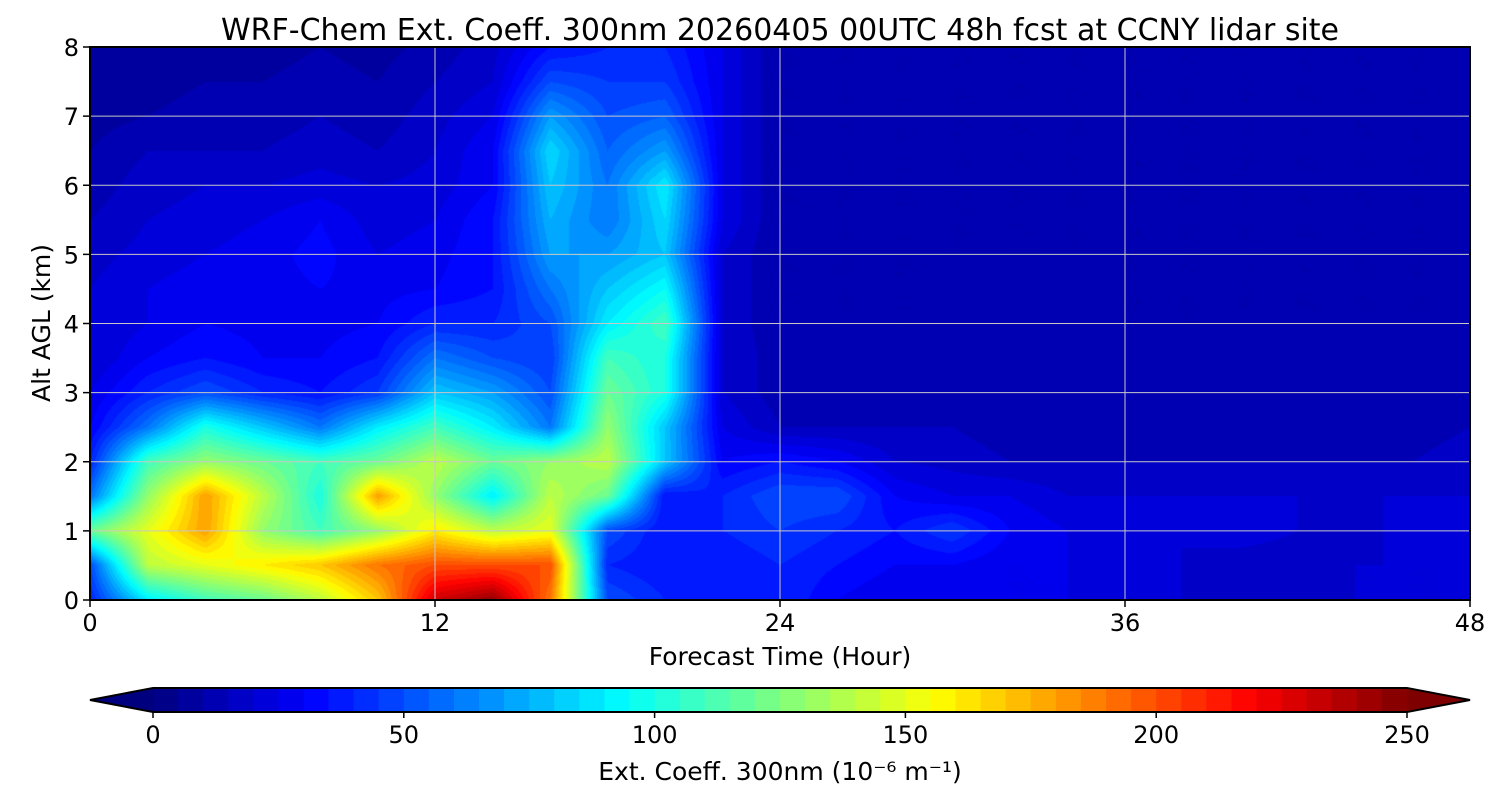 The height and width of the screenshot is (800, 1500). What do you see at coordinates (89, 623) in the screenshot?
I see `x-tick-label: 0` at bounding box center [89, 623].